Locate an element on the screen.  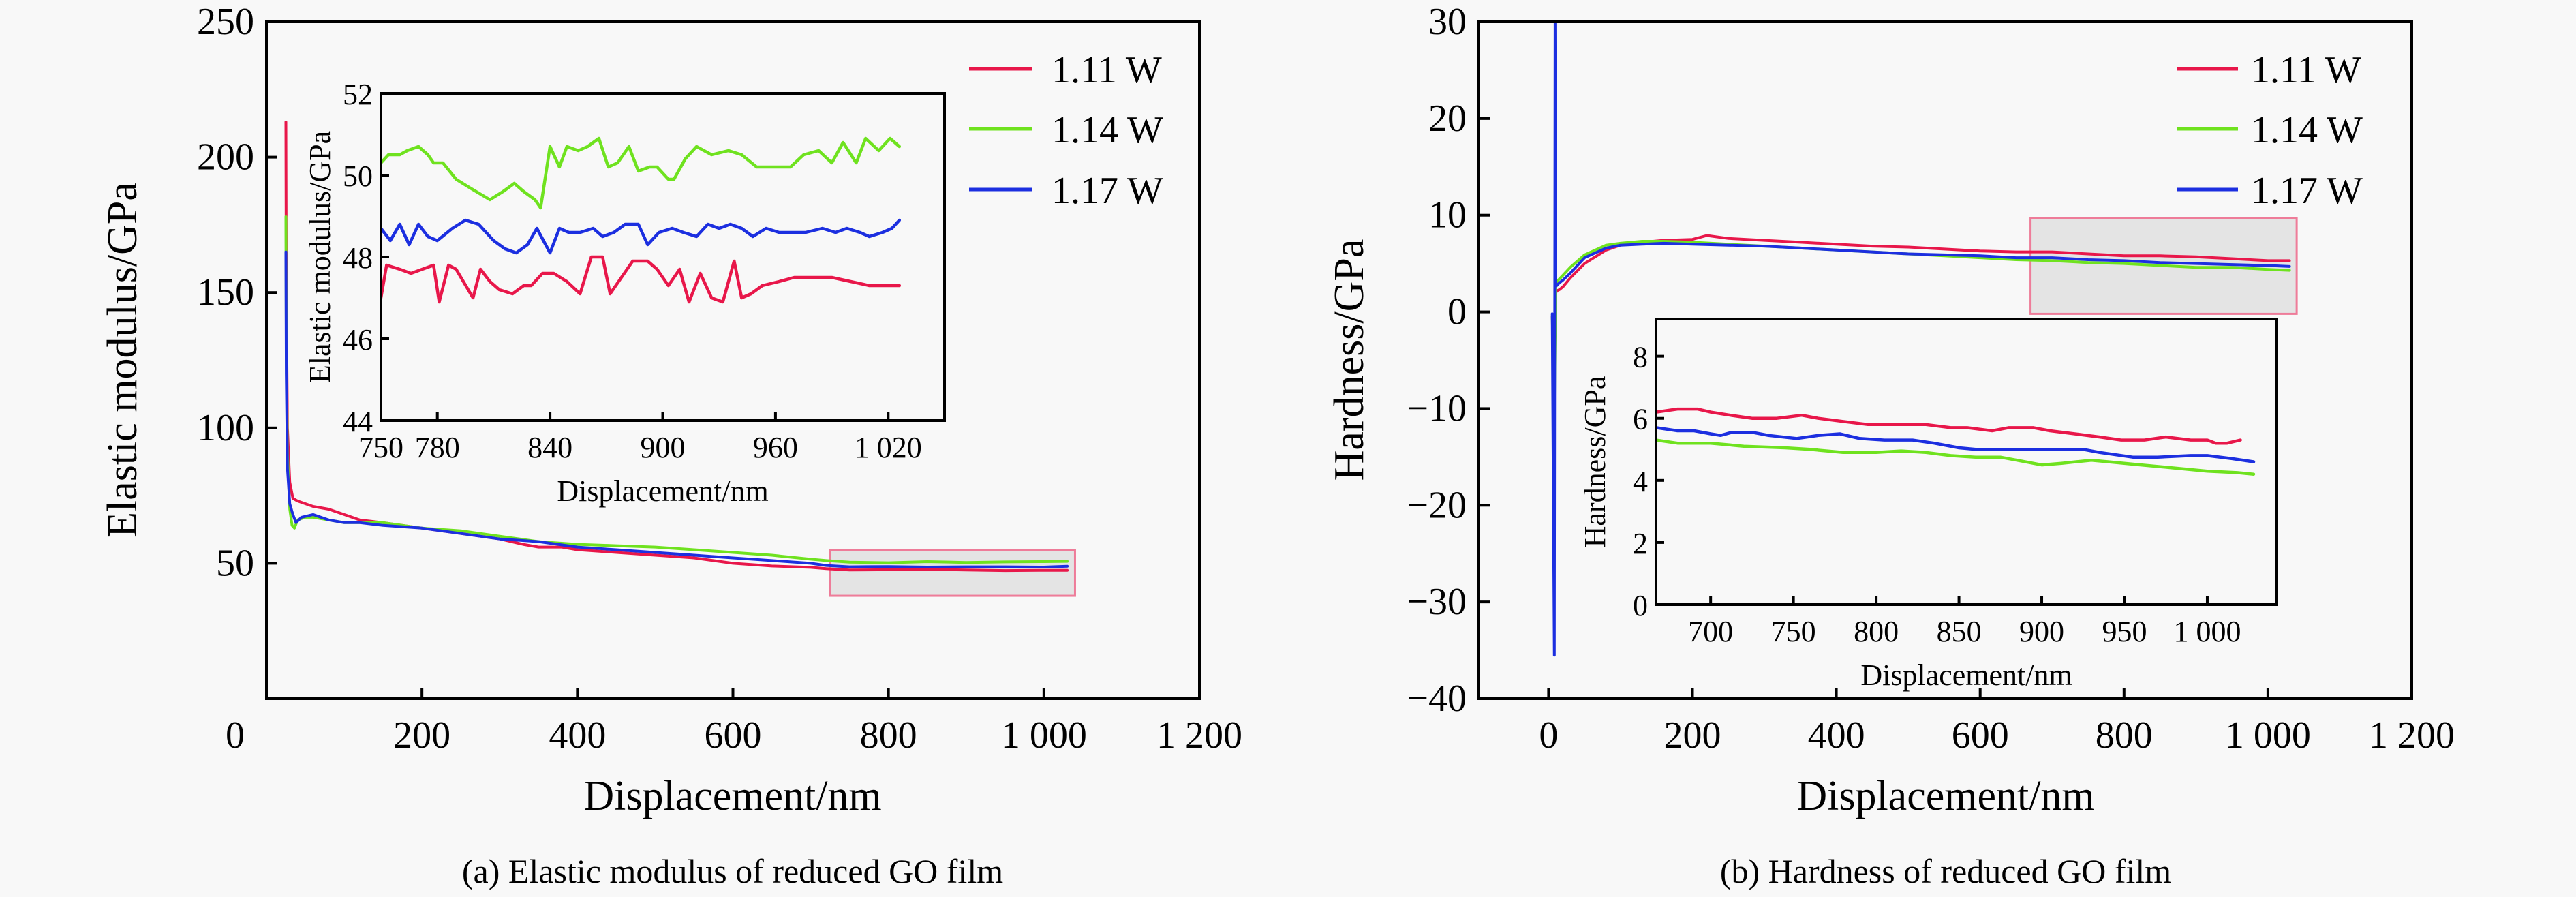
caption: (a) Elastic modulus of reduced GO film is located at coordinates (733, 871).